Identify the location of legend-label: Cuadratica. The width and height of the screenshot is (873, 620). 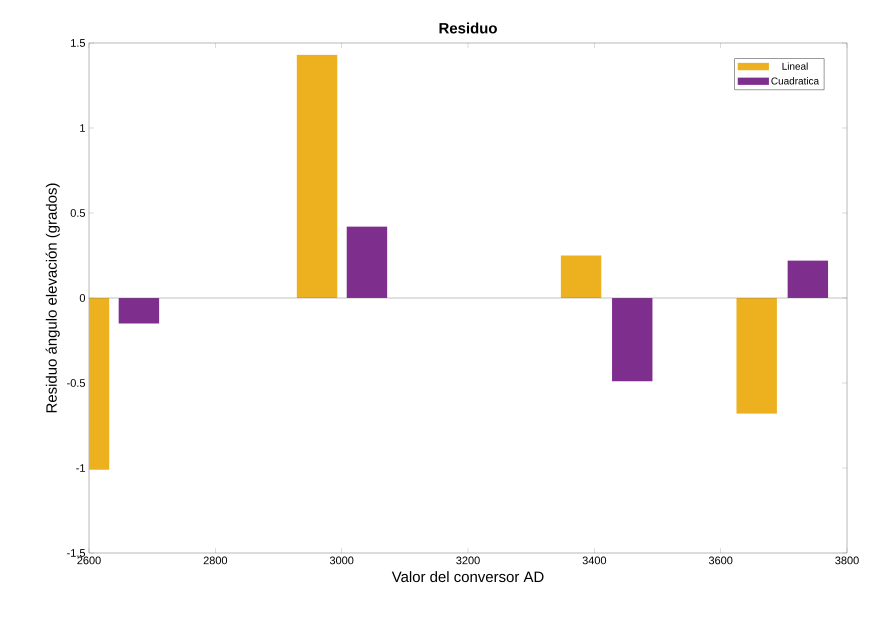
(795, 80).